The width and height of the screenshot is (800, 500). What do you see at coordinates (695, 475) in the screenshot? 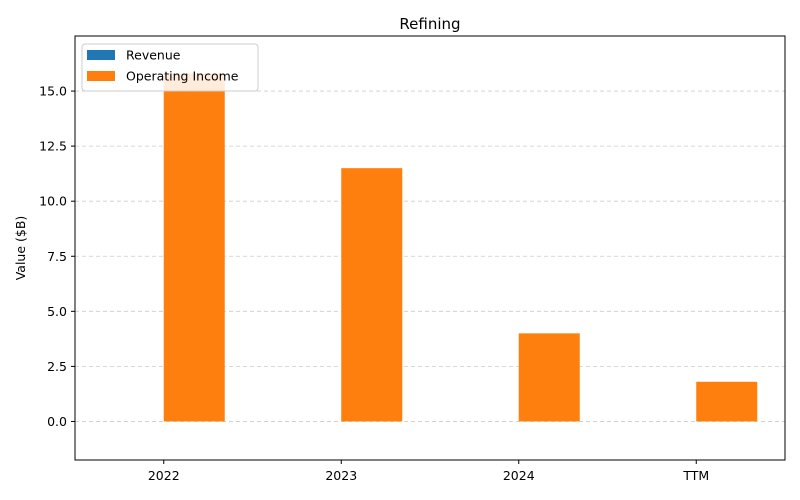
I see `x-tick-label: TTM` at bounding box center [695, 475].